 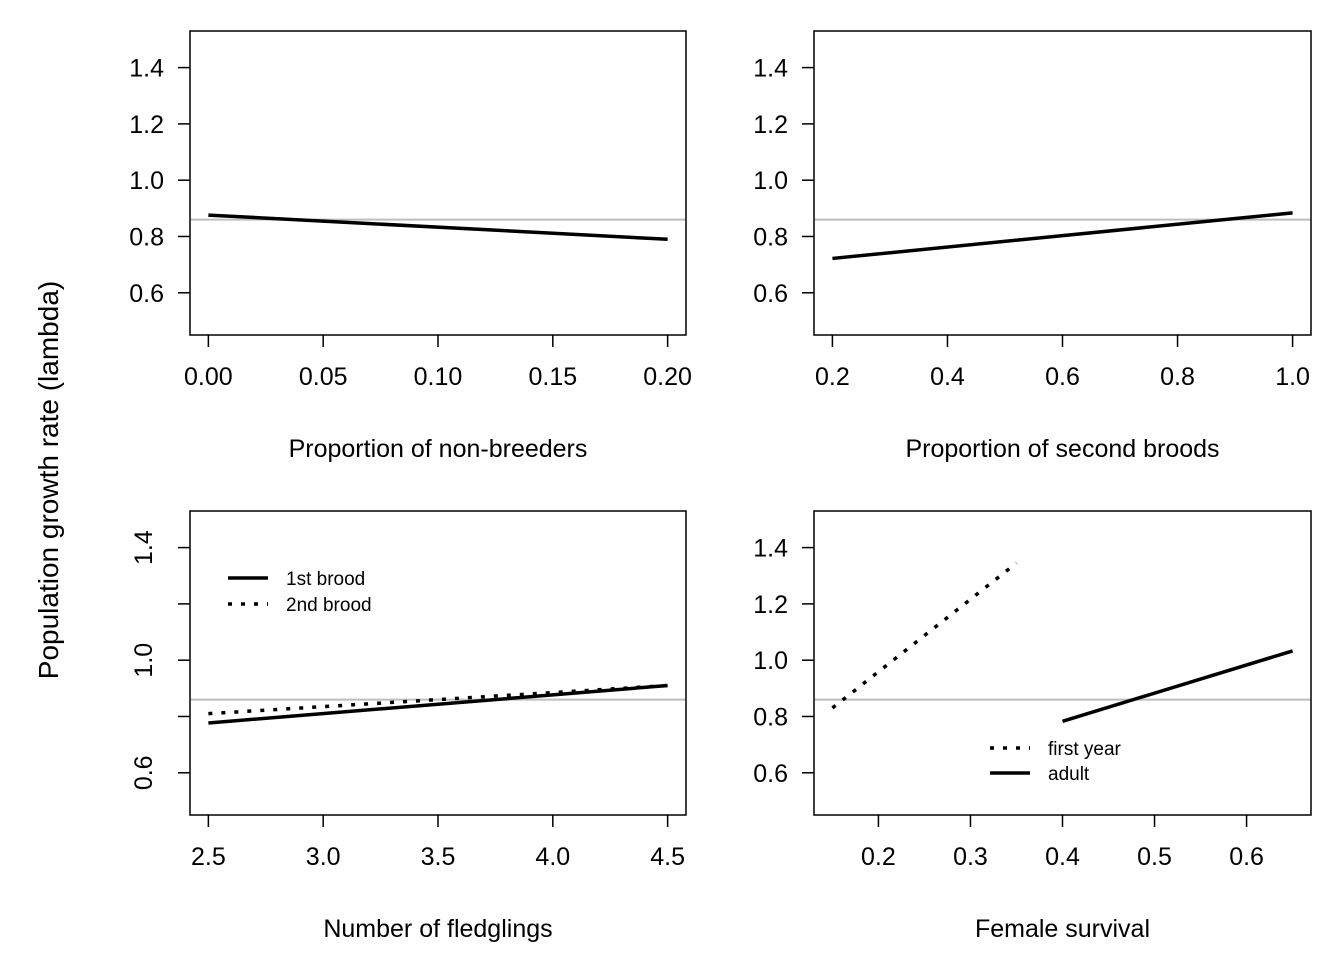 What do you see at coordinates (1062, 449) in the screenshot?
I see `x-axis-title: Proportion of second broods` at bounding box center [1062, 449].